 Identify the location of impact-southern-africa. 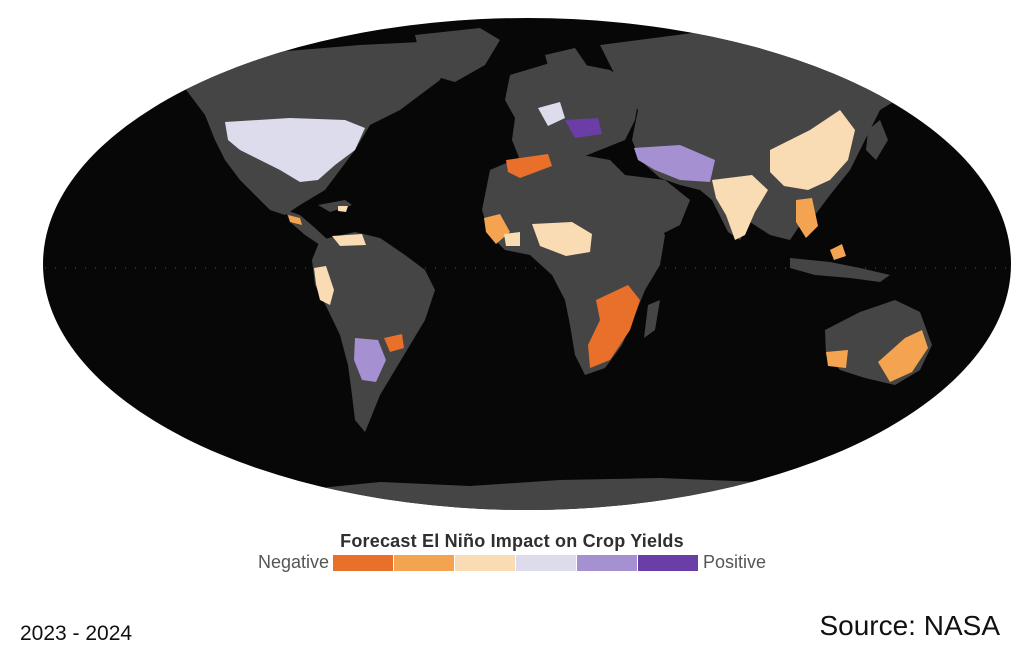
(614, 326).